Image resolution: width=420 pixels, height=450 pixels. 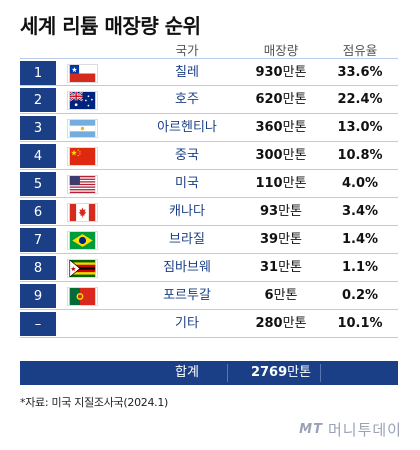 What do you see at coordinates (82, 268) in the screenshot?
I see `zimbabwe-flag` at bounding box center [82, 268].